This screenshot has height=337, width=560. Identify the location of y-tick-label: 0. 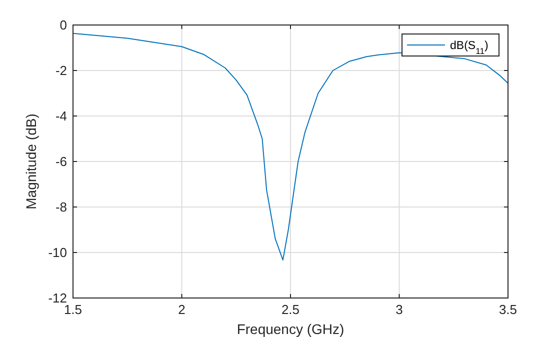
(63, 25).